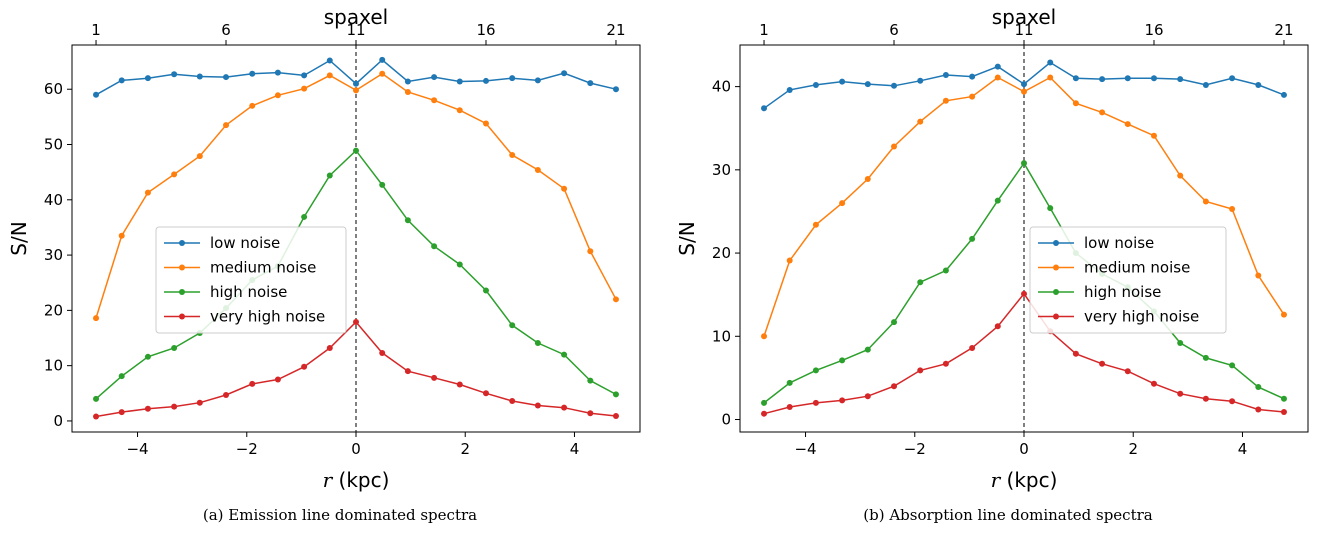  I want to click on y-tick-label: 30, so click(721, 170).